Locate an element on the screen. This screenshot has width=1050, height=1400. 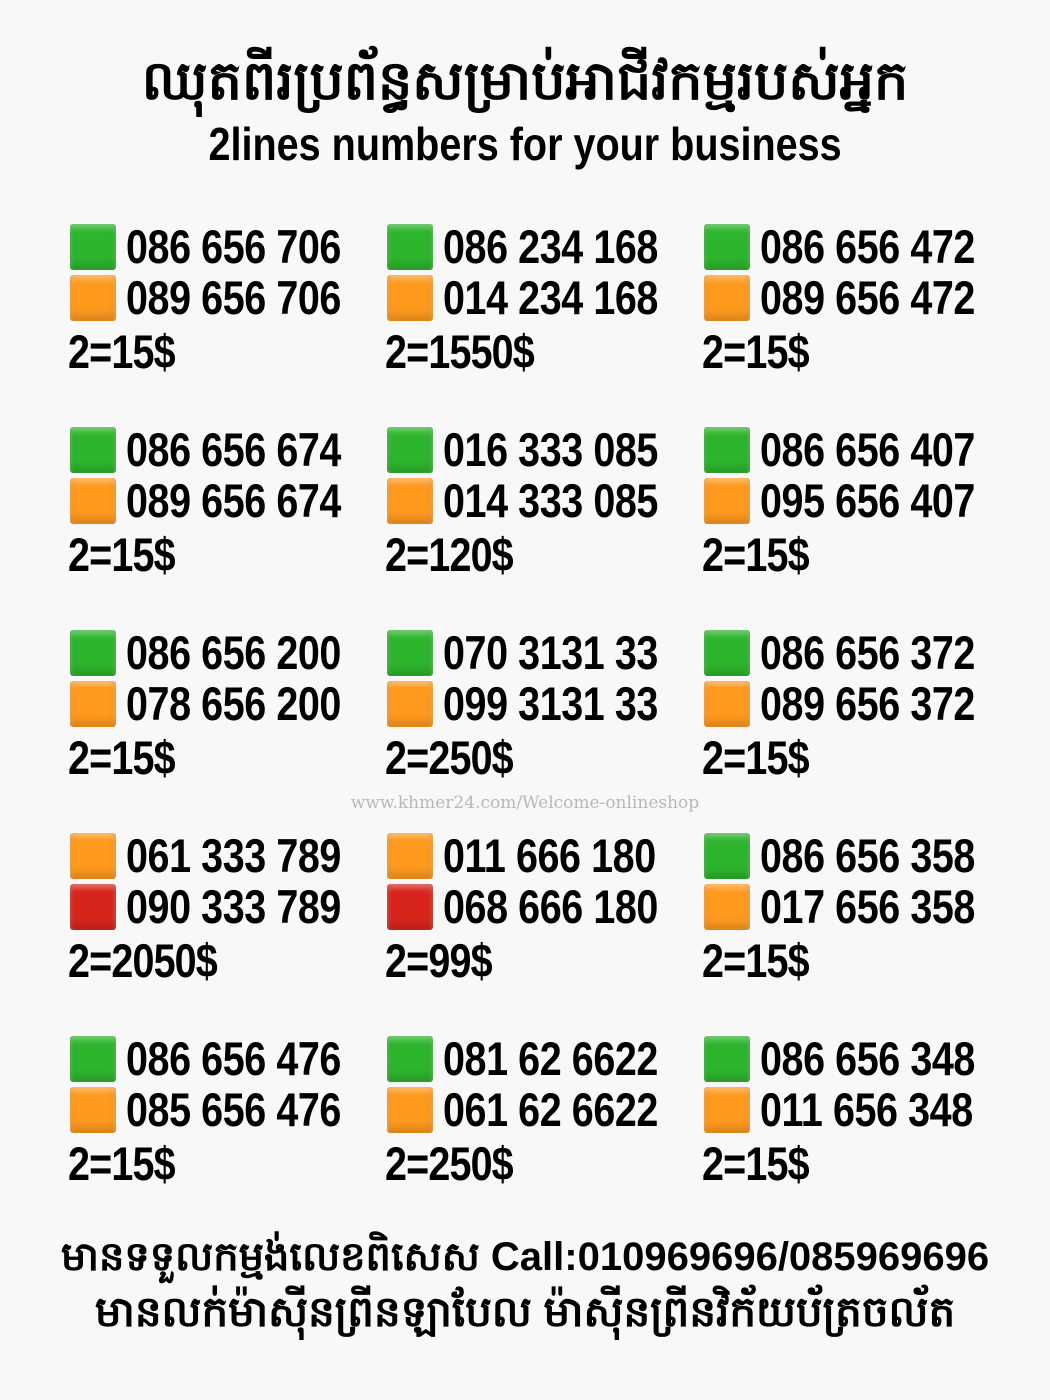
phone-line: 089 656 372 is located at coordinates (860, 704).